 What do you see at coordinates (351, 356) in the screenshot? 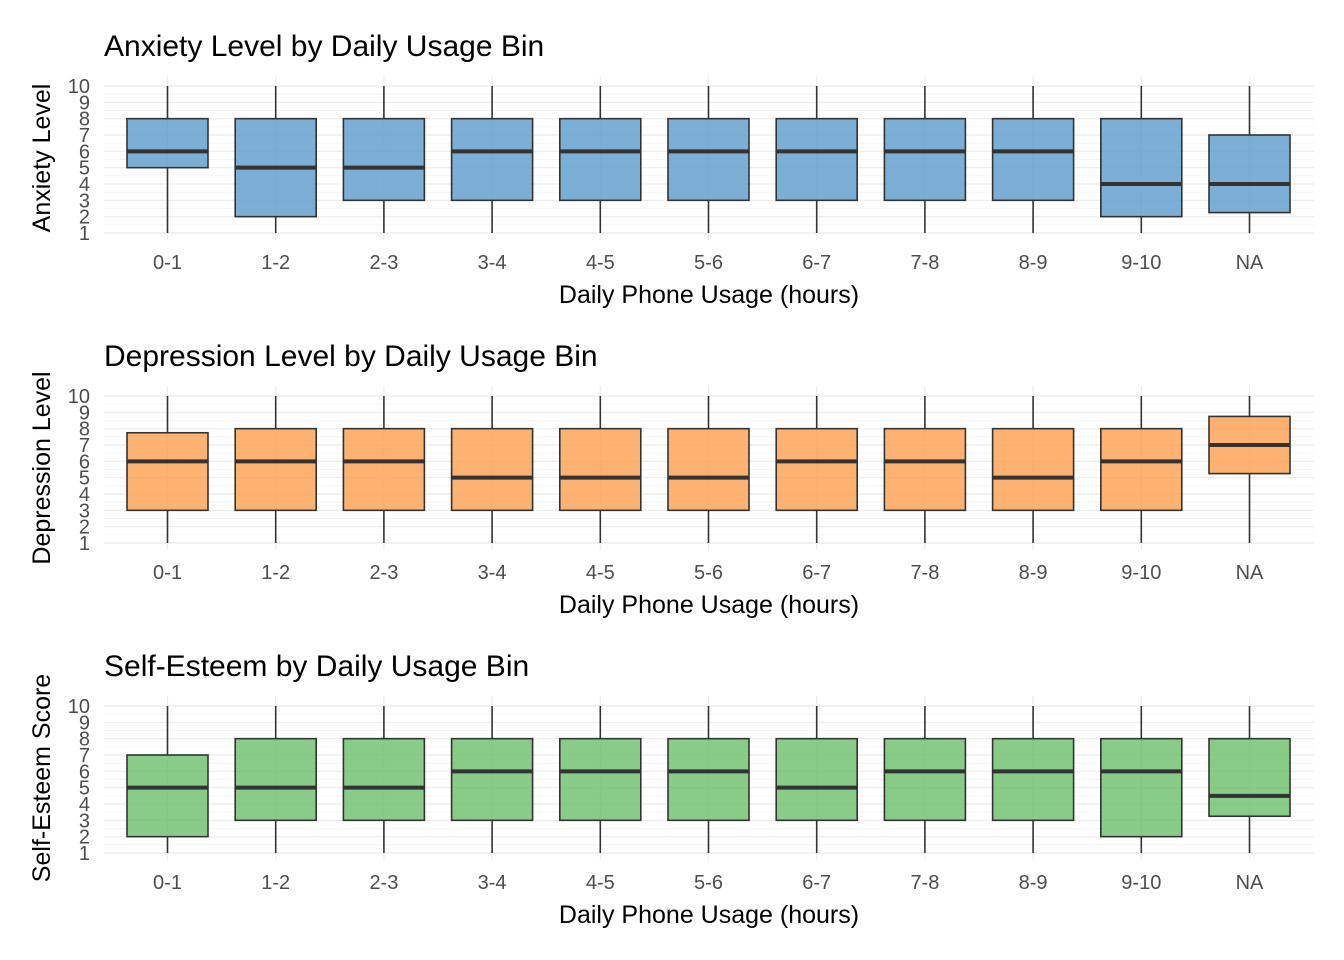
I see `chart-title: Depression Level by Daily Usage Bin` at bounding box center [351, 356].